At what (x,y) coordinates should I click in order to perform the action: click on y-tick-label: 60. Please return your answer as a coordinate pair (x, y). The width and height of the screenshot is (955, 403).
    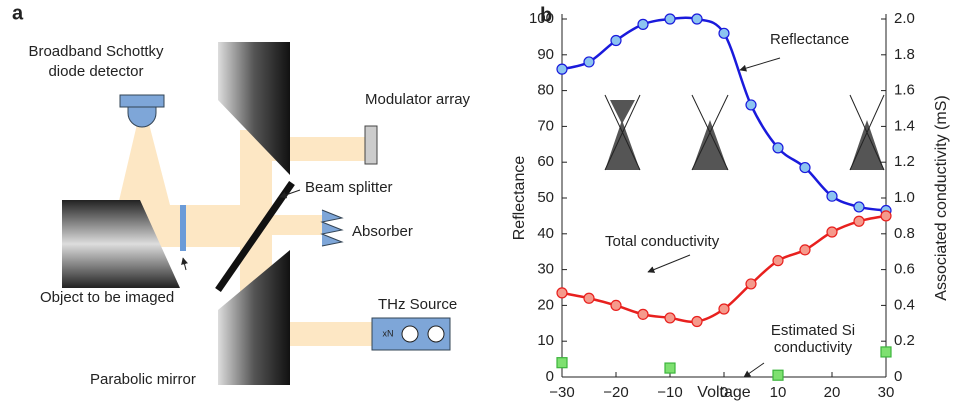
    Looking at the image, I should click on (545, 161).